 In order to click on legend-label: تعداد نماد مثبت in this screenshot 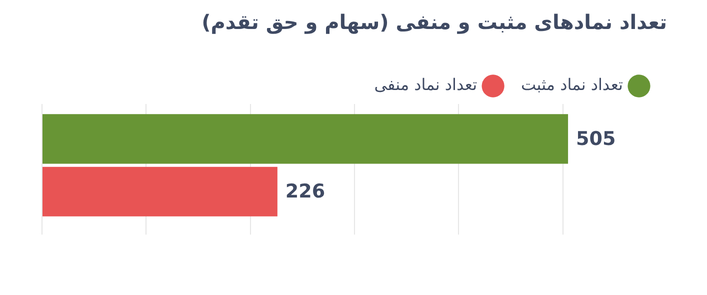, I will do `click(572, 84)`.